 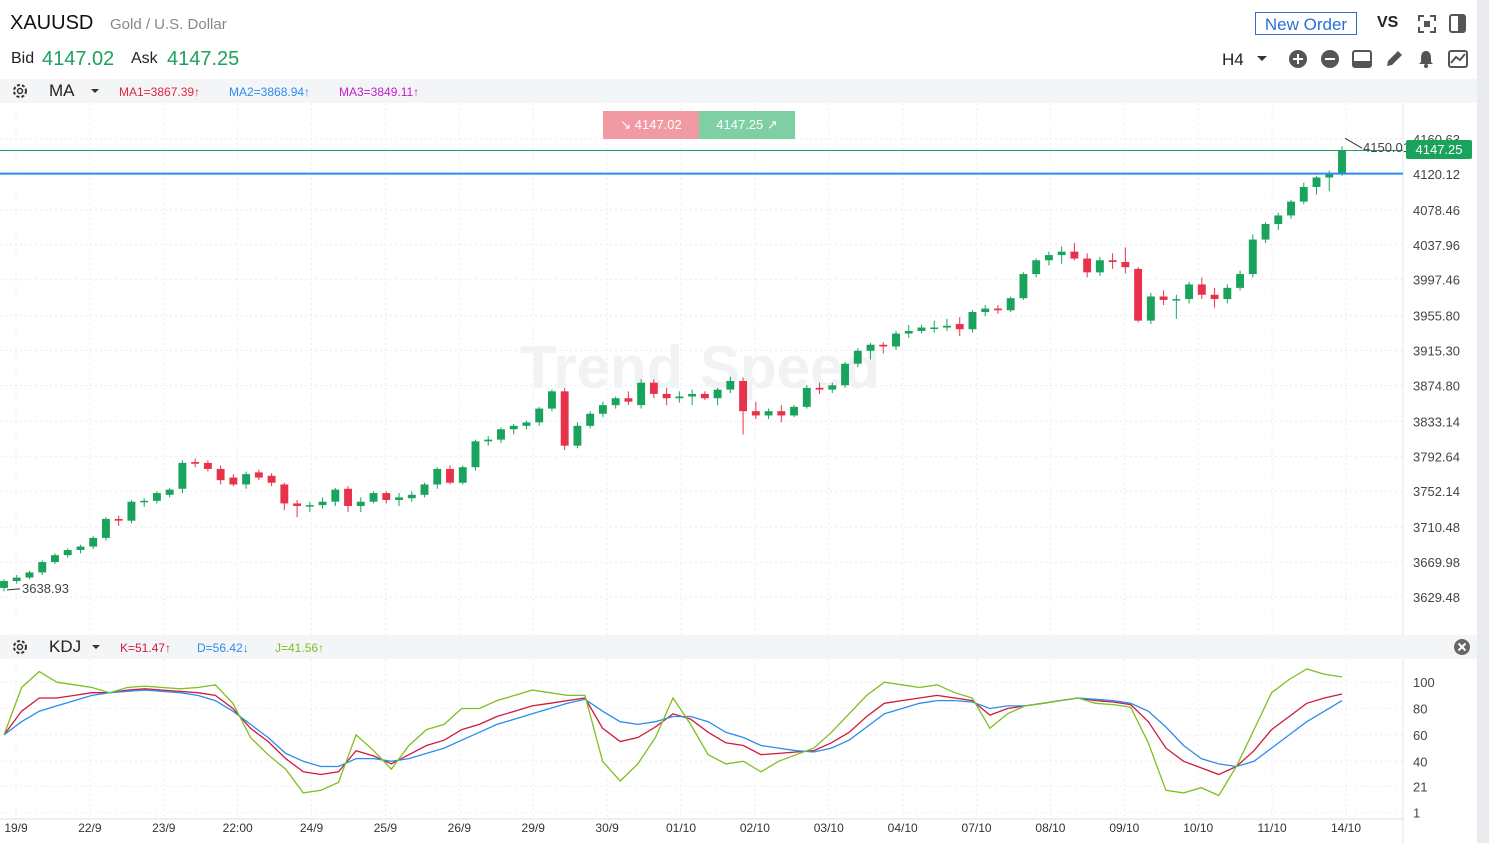 I want to click on kdj-chevron-down-icon, so click(x=96, y=647).